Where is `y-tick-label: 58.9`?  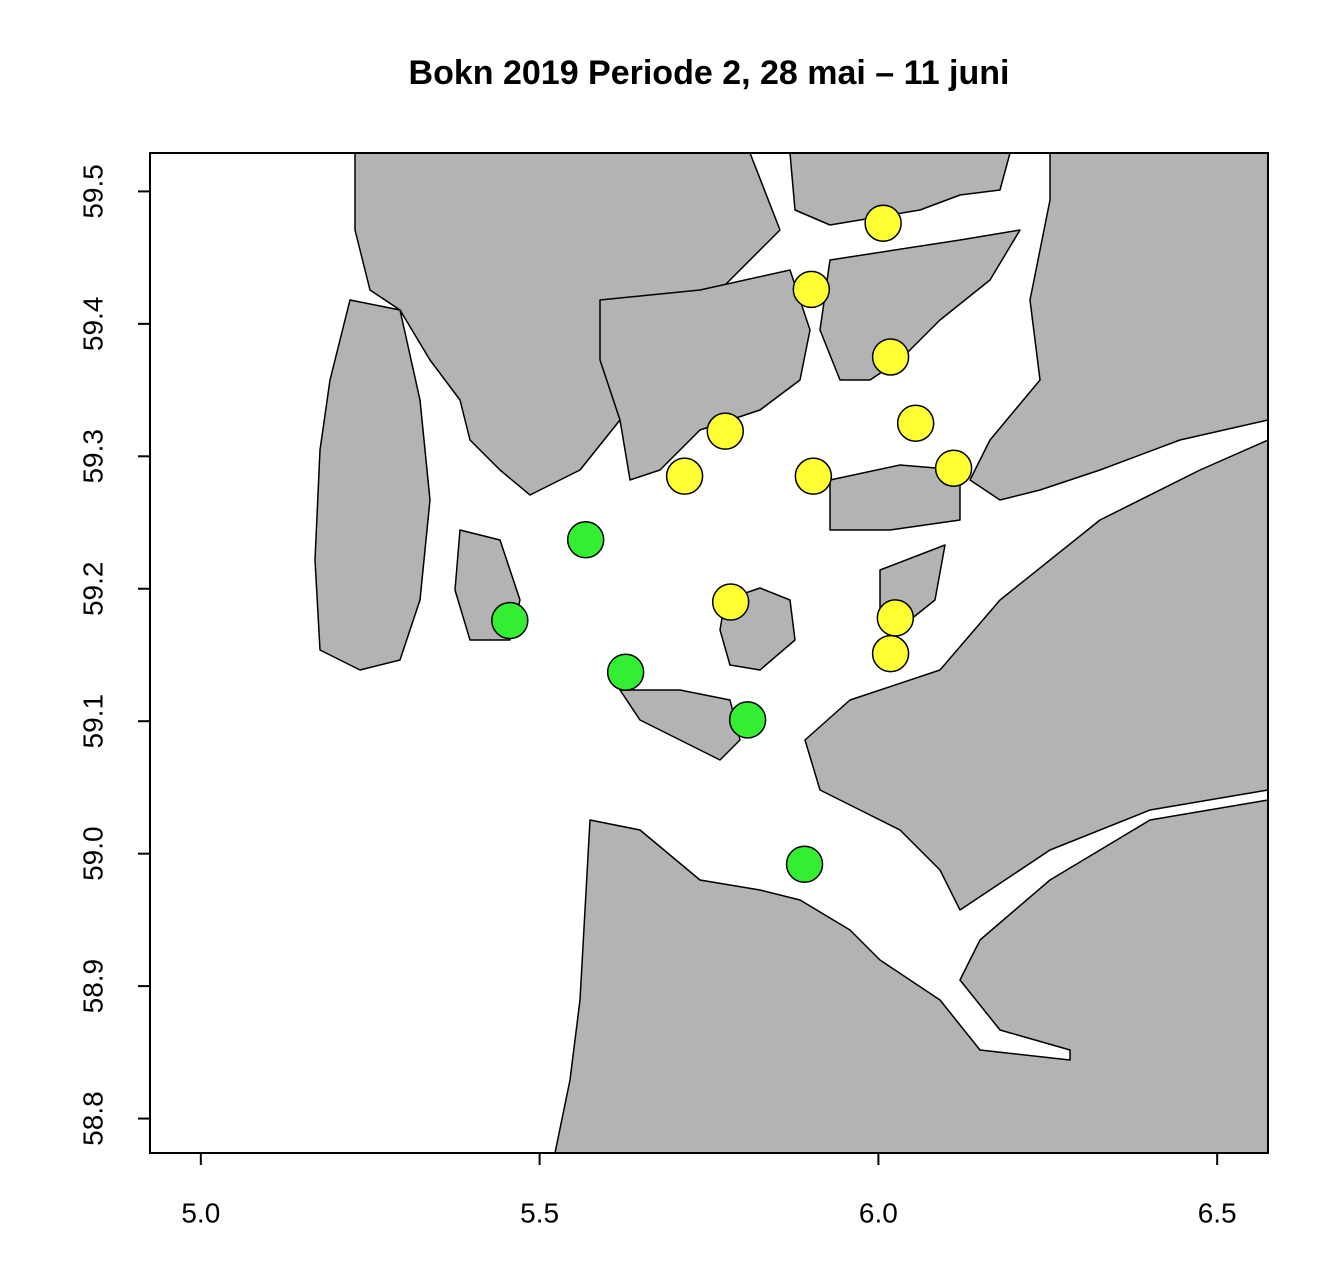 y-tick-label: 58.9 is located at coordinates (92, 986).